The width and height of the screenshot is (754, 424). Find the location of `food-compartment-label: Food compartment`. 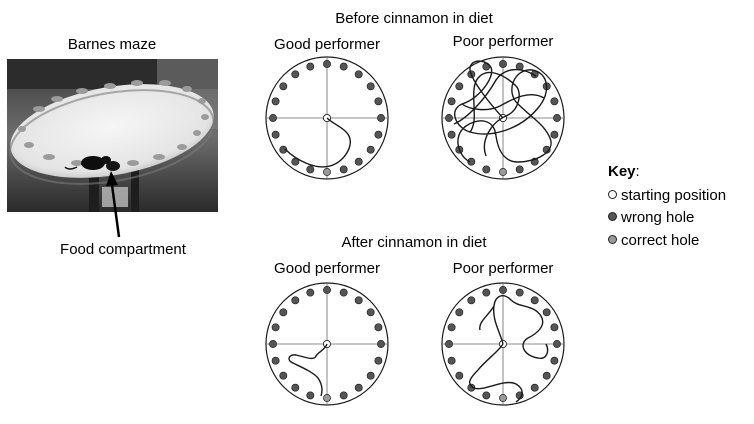

food-compartment-label: Food compartment is located at coordinates (123, 249).